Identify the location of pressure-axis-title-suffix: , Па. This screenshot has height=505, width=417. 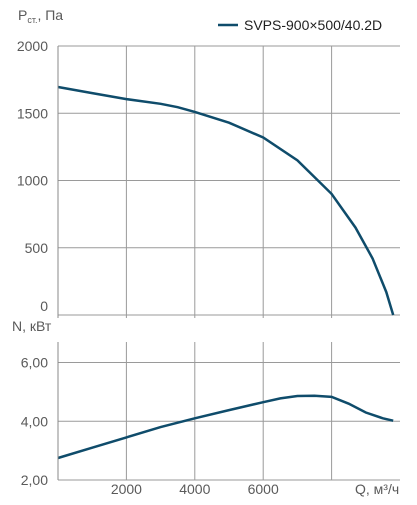
(50, 15).